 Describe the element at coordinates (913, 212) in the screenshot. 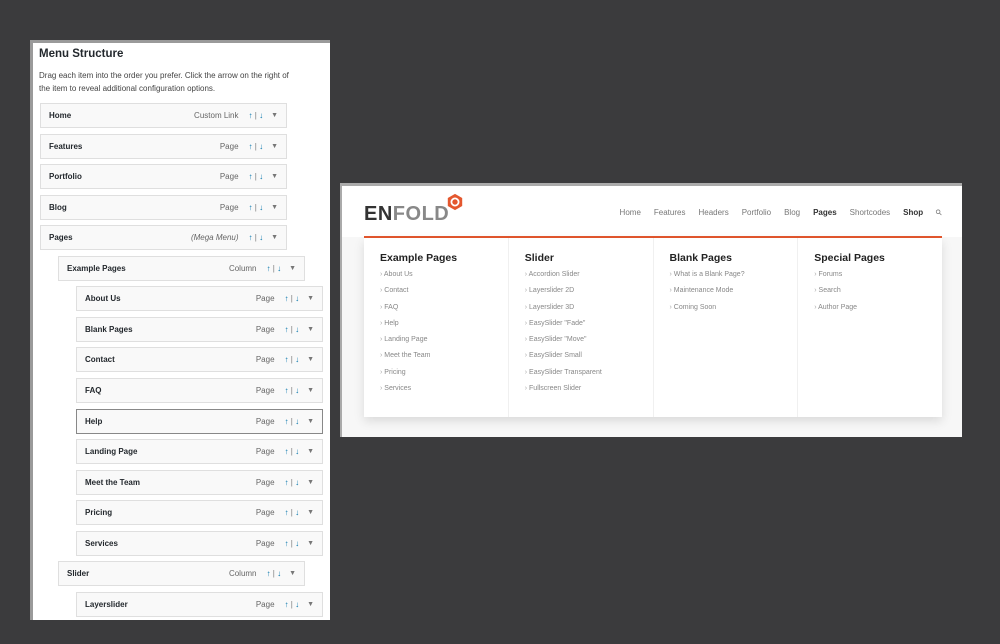

I see `nav-item-shop: Shop` at that location.